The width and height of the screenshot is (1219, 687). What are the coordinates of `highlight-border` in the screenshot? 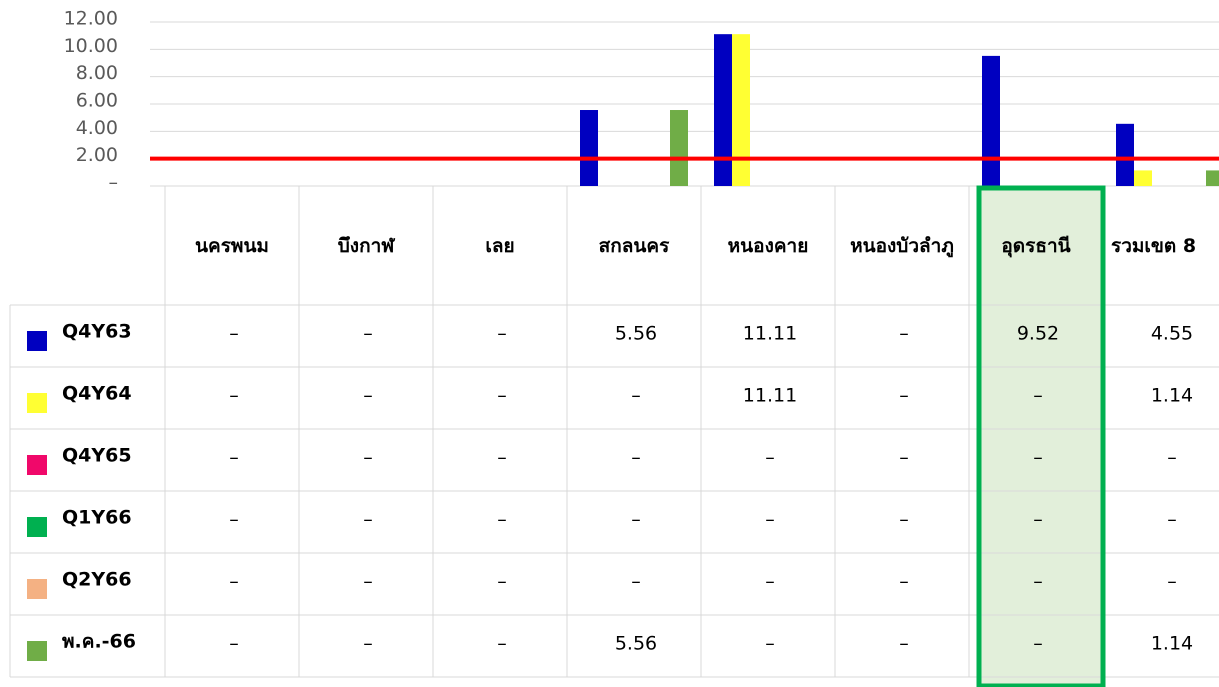 It's located at (1041, 436).